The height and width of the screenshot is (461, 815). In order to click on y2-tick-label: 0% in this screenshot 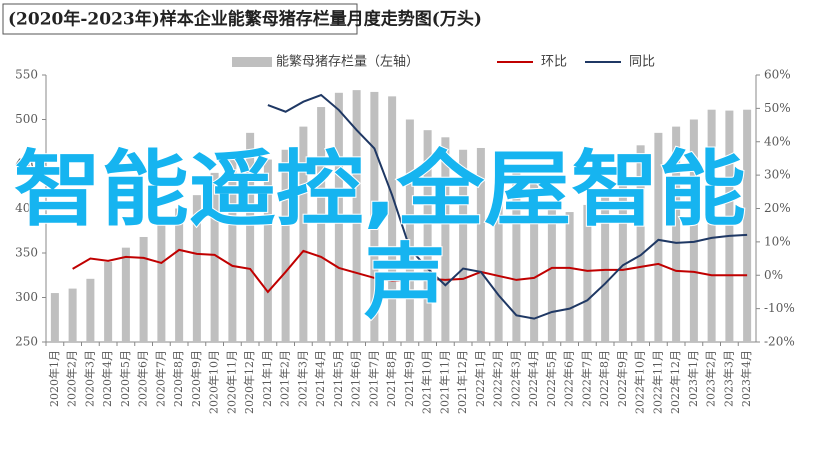, I will do `click(773, 275)`.